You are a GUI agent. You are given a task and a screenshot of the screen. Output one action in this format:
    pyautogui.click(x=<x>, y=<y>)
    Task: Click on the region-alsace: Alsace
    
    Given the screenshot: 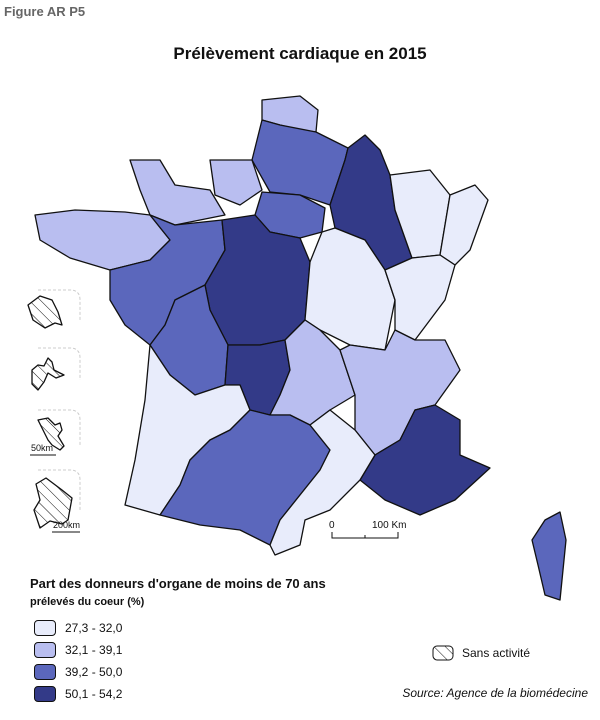 What is the action you would take?
    pyautogui.click(x=464, y=225)
    